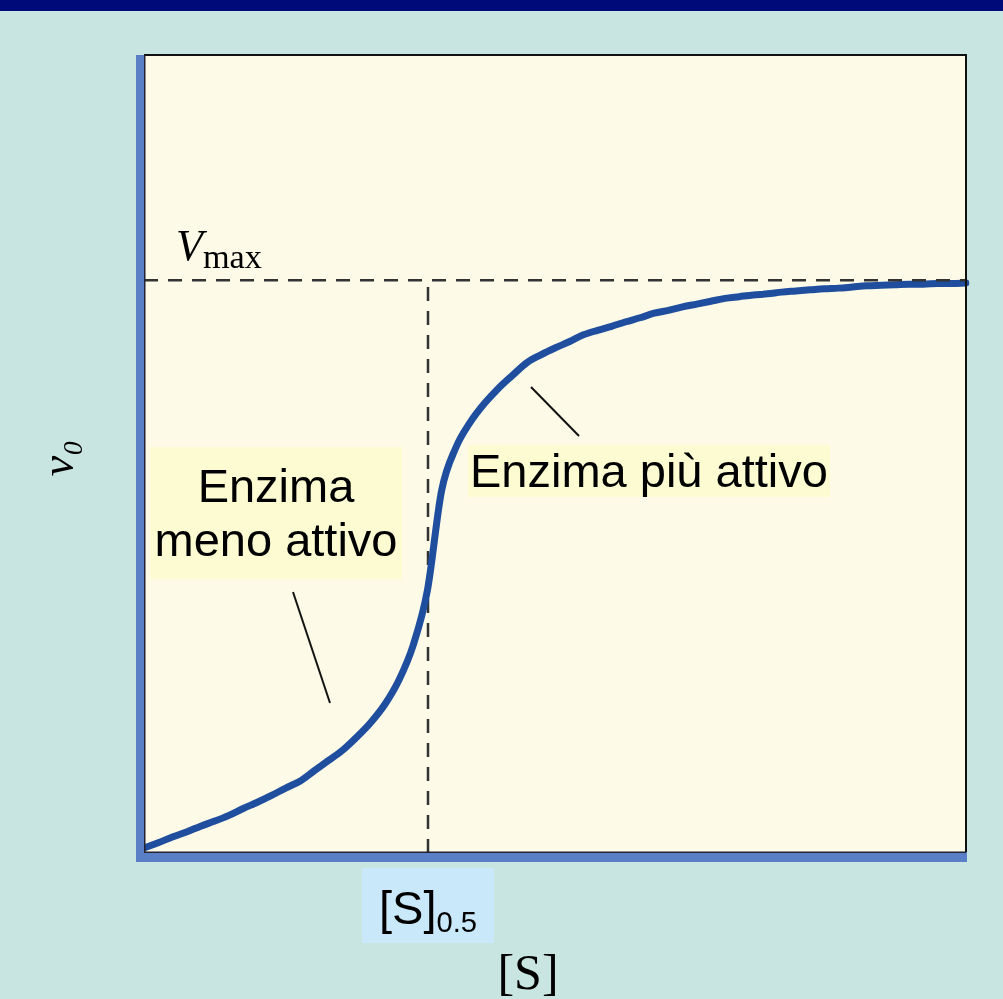  What do you see at coordinates (649, 470) in the screenshot?
I see `annotation: Enzima più attivo` at bounding box center [649, 470].